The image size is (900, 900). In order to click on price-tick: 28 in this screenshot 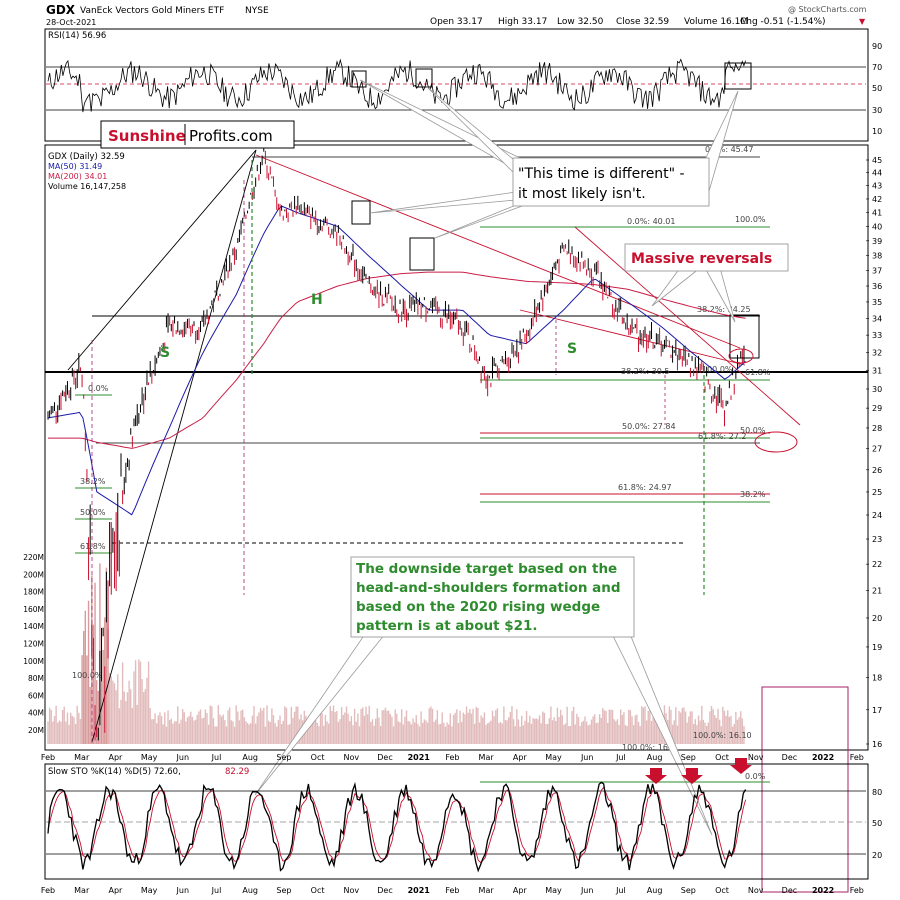, I will do `click(877, 428)`.